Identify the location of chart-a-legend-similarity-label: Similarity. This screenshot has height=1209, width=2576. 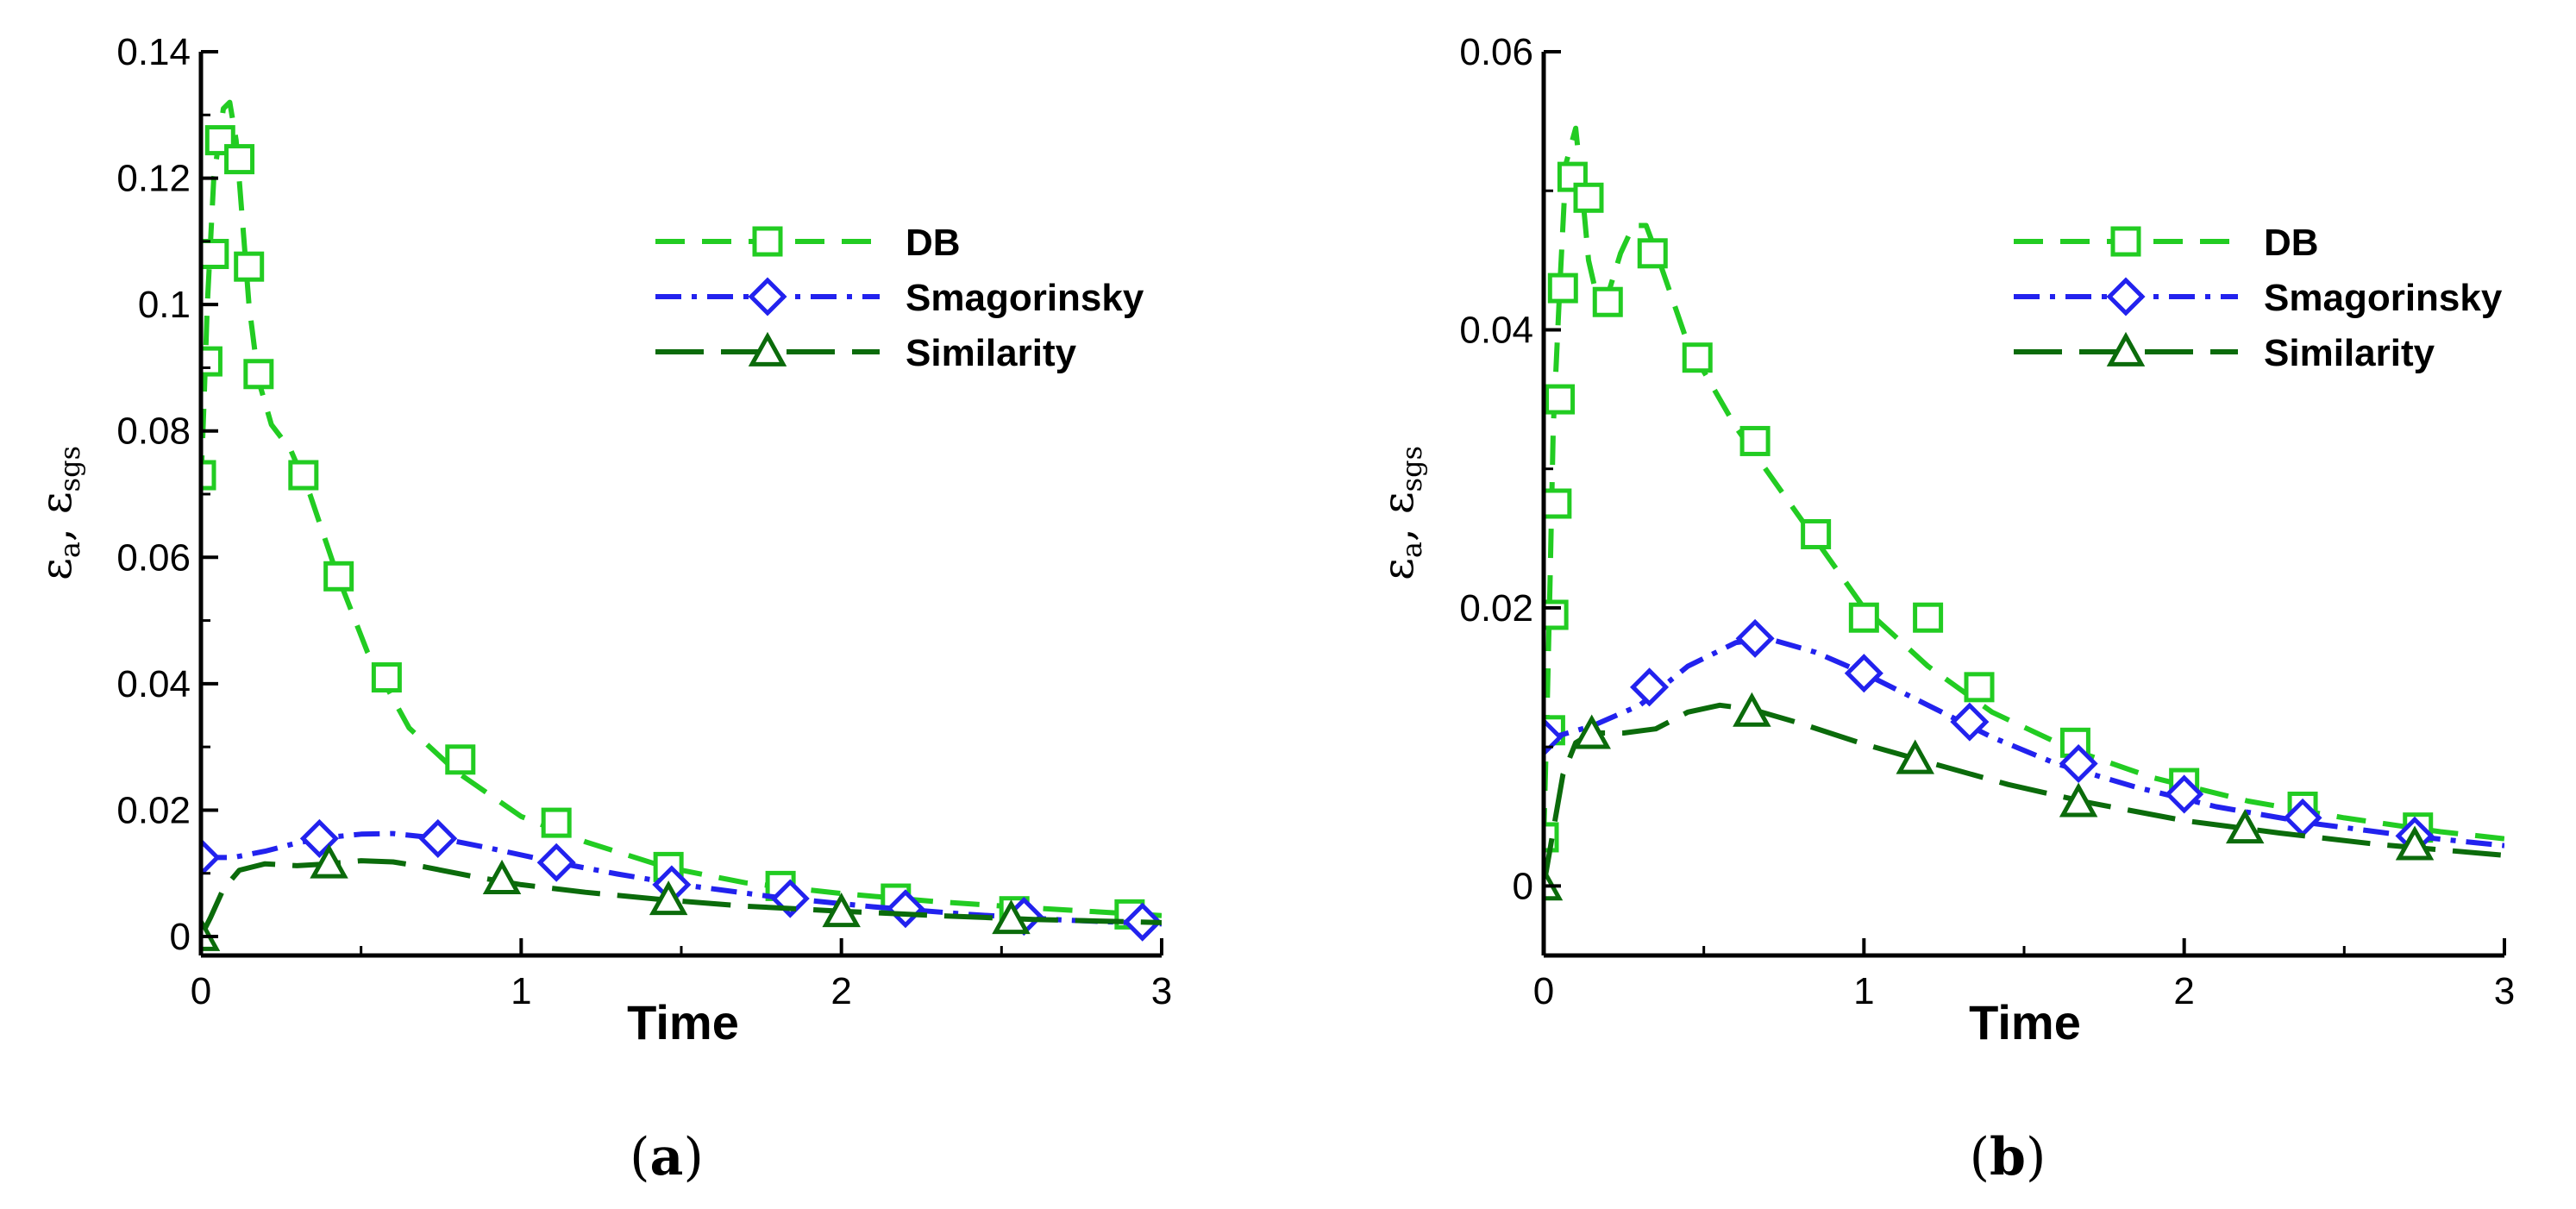
(991, 353).